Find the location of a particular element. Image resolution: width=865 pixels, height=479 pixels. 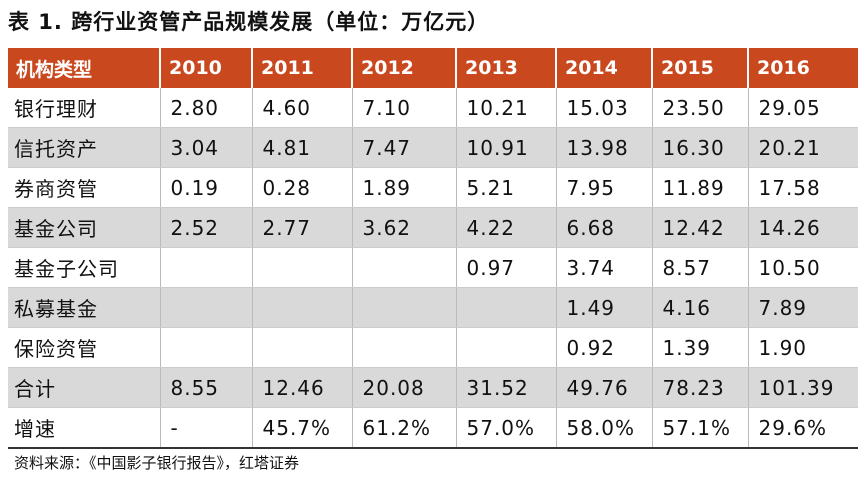

table-cell: 20.08 is located at coordinates (403, 387).